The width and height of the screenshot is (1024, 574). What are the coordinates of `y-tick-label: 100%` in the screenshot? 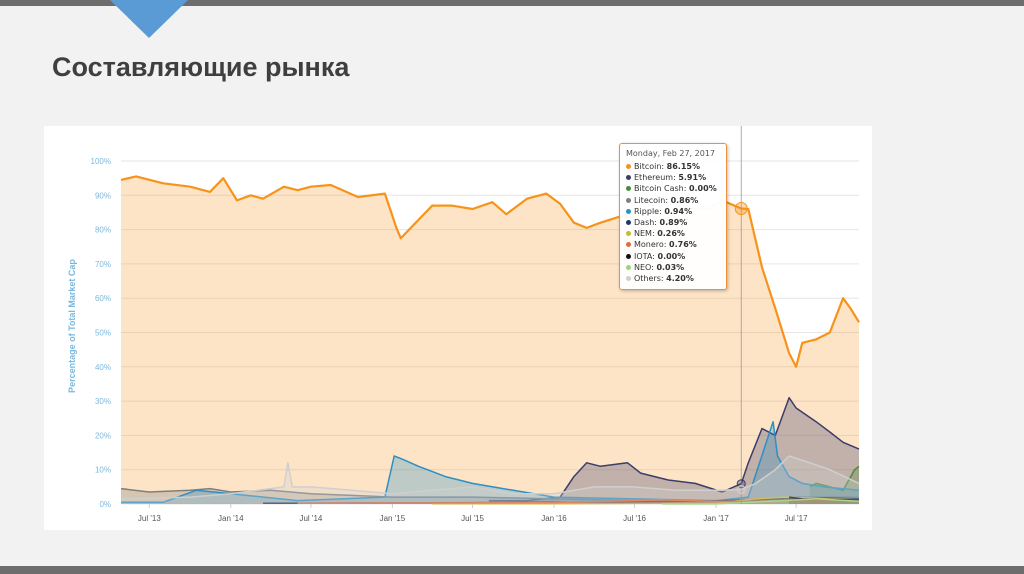 It's located at (101, 161).